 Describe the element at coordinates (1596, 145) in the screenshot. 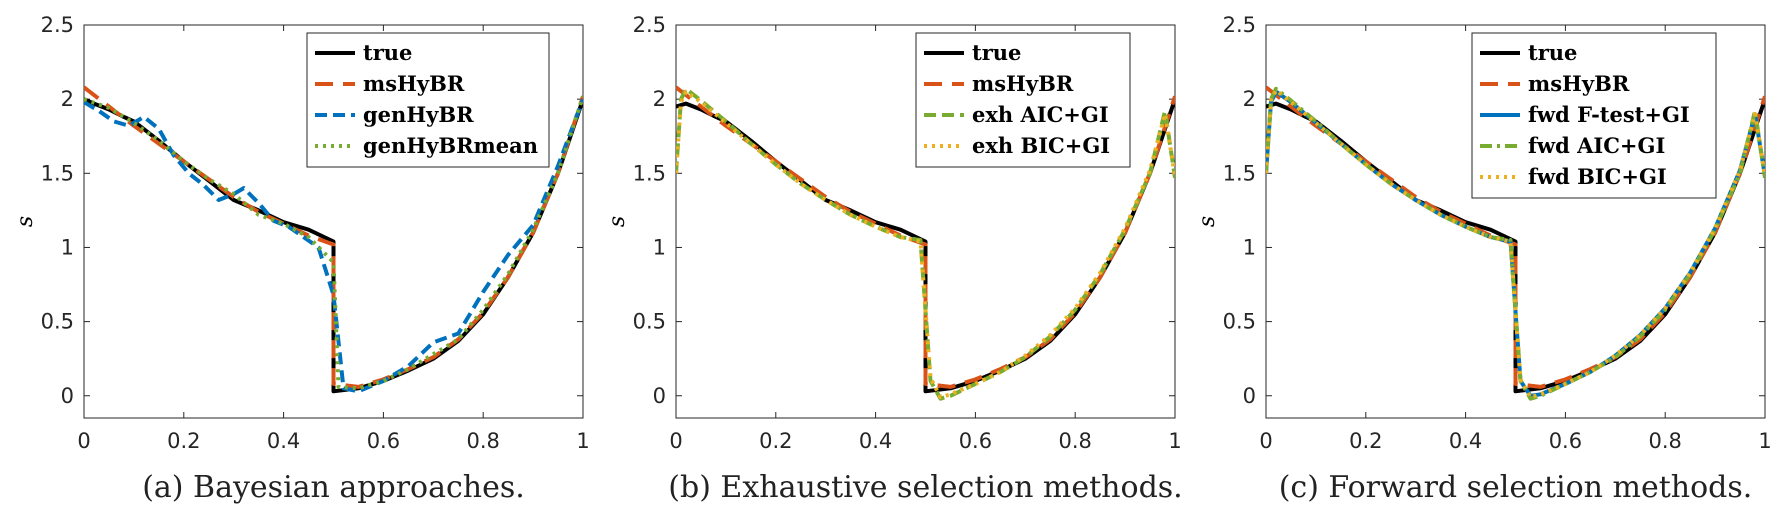

I see `legend-label: fwd AIC+GI` at that location.